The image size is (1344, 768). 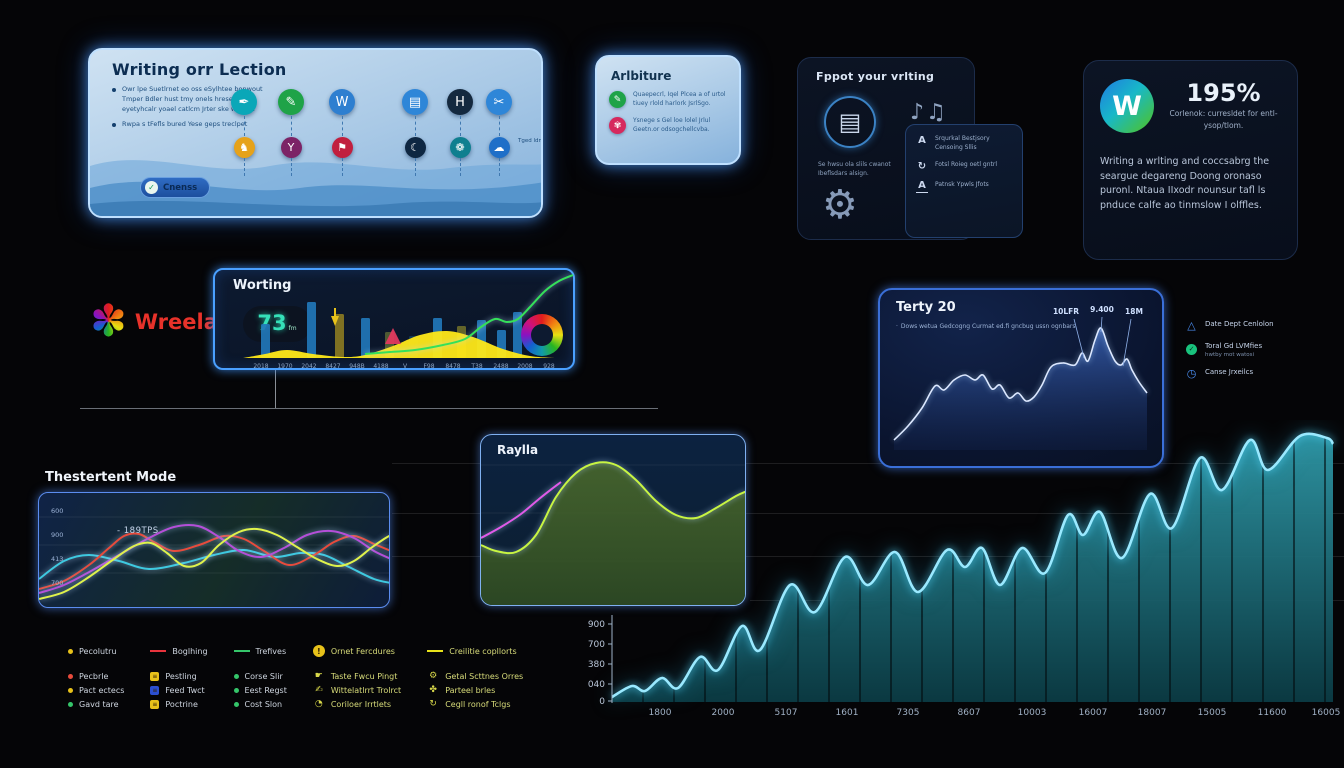 What do you see at coordinates (840, 205) in the screenshot?
I see `gear-icon: ⚙` at bounding box center [840, 205].